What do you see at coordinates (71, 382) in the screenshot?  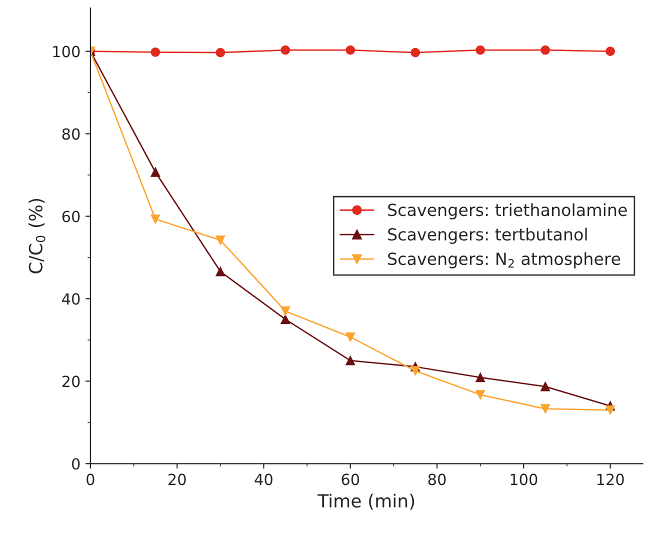 I see `y-tick-label: 20` at bounding box center [71, 382].